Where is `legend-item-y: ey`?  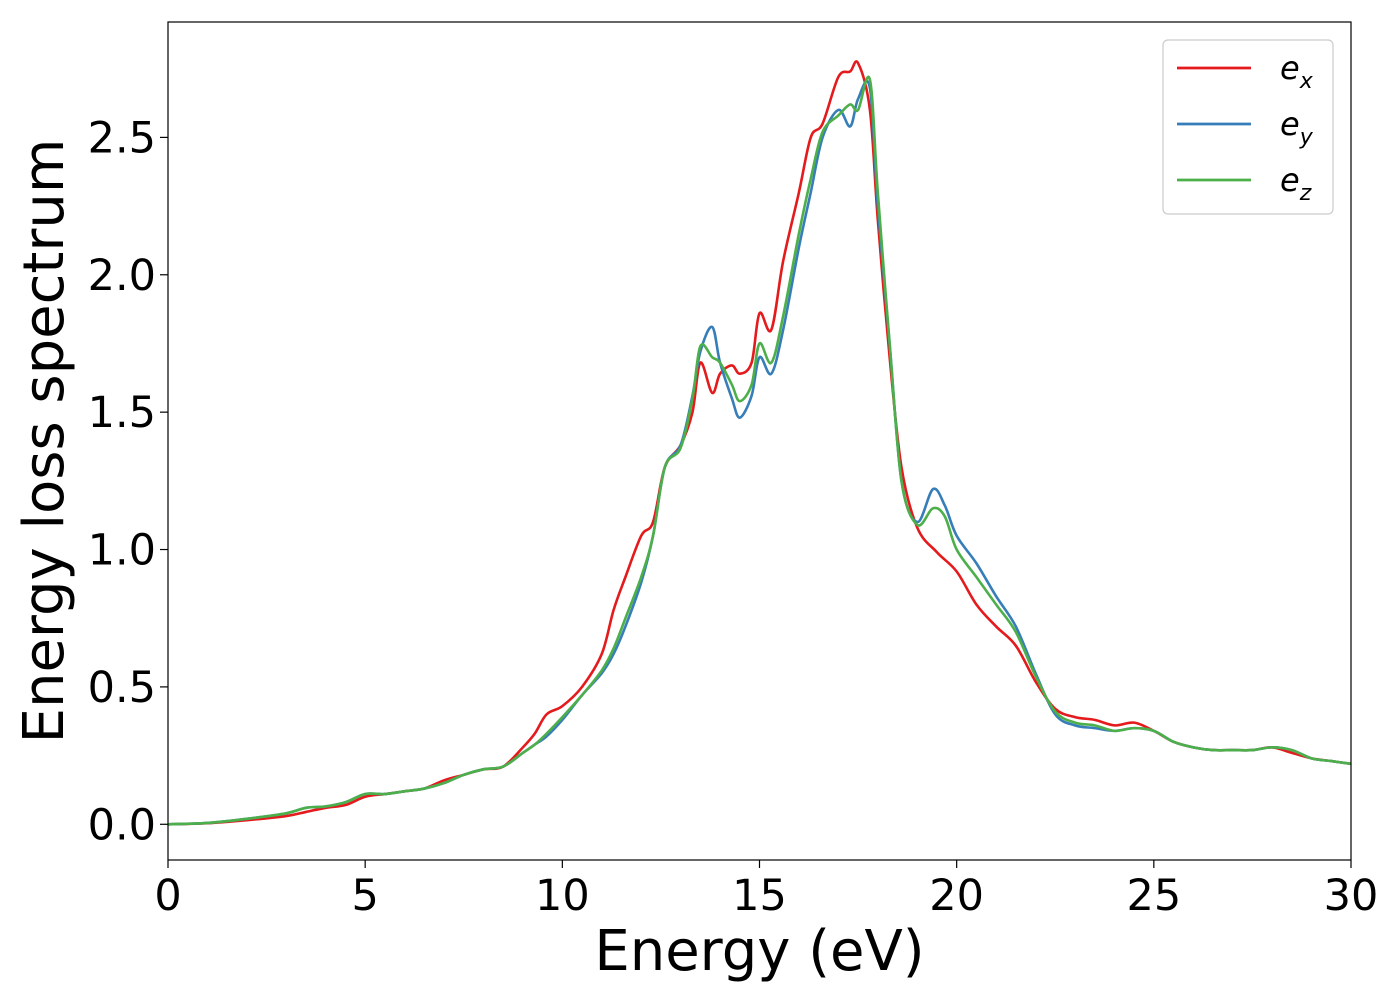 legend-item-y: ey is located at coordinates (1245, 127).